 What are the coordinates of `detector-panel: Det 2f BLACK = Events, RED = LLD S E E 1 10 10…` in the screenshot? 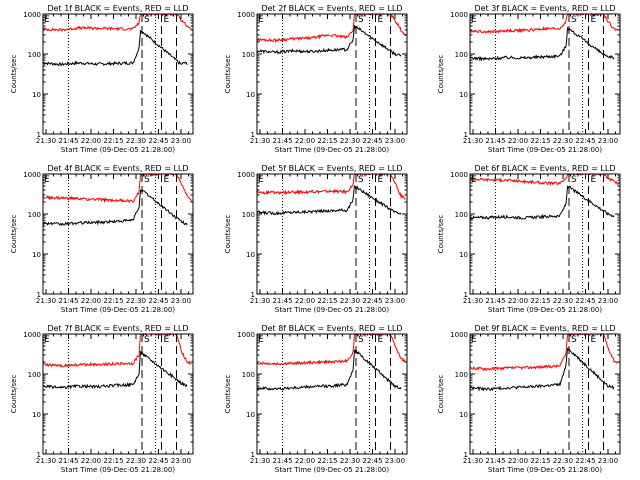 It's located at (316, 79).